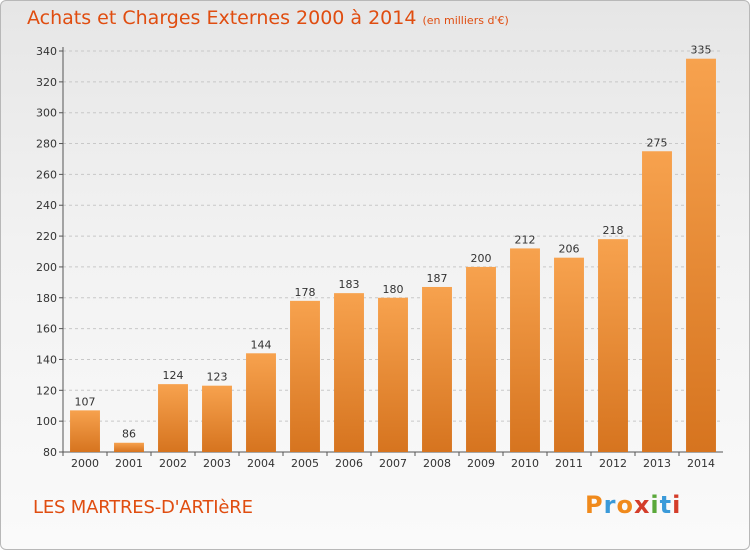  I want to click on y-tick-label: 300, so click(46, 113).